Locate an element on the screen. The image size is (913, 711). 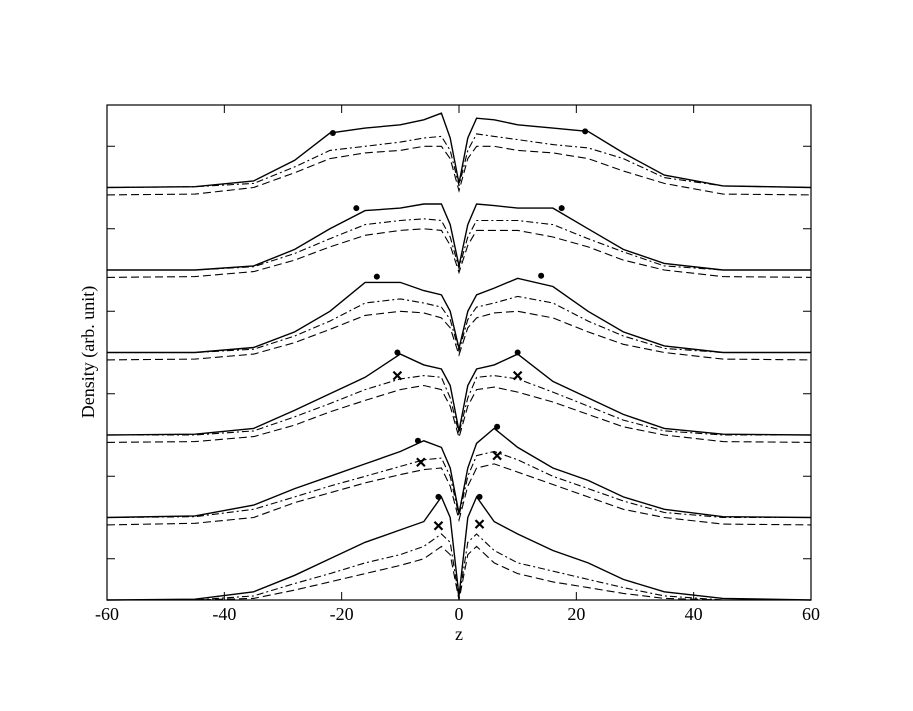
x-tick-label: 60 is located at coordinates (811, 614).